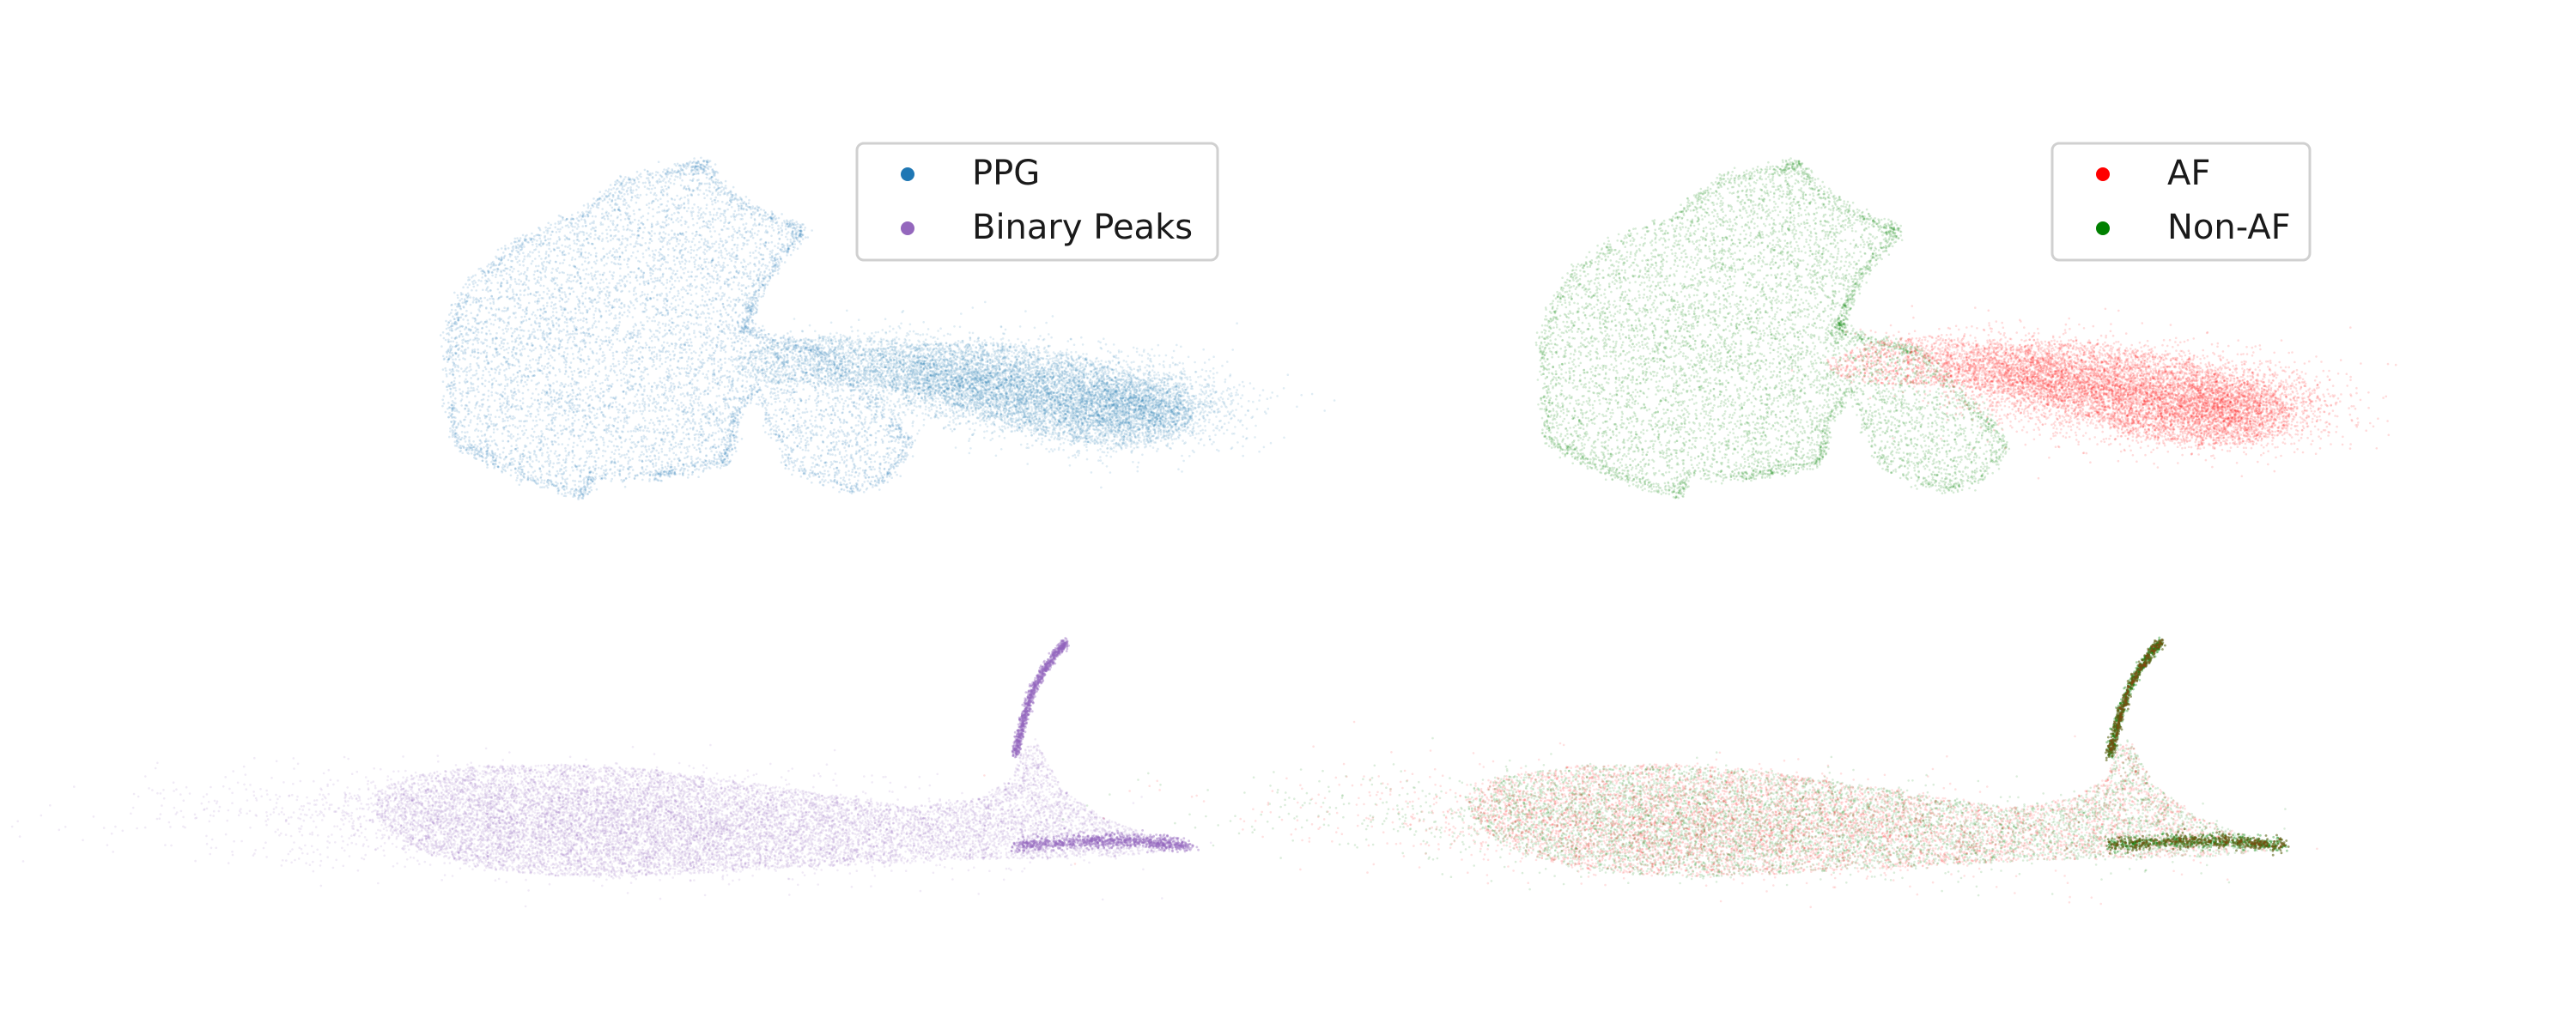  Describe the element at coordinates (2229, 227) in the screenshot. I see `legend-label-non-af: Non-AF` at that location.